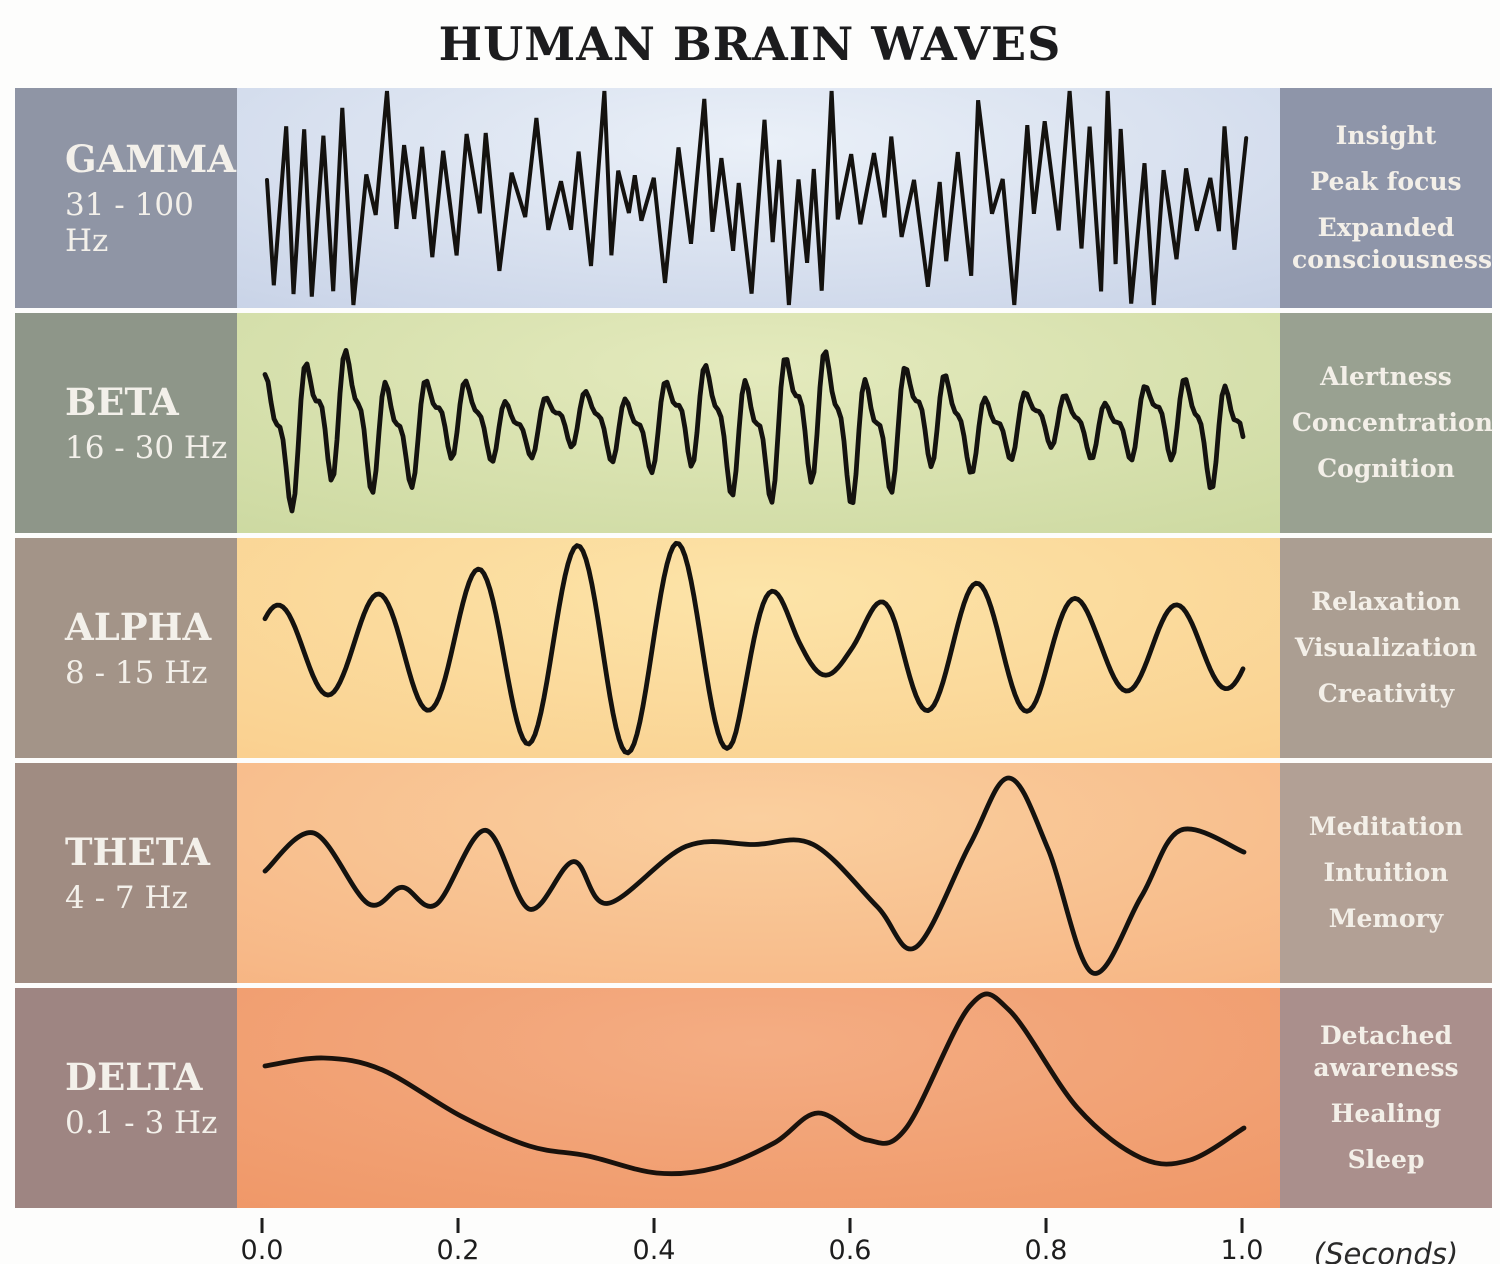  Describe the element at coordinates (750, 1239) in the screenshot. I see `time-axis: (Seconds) 0.0 0.2 0.4 0.6 0.8 1.0` at that location.